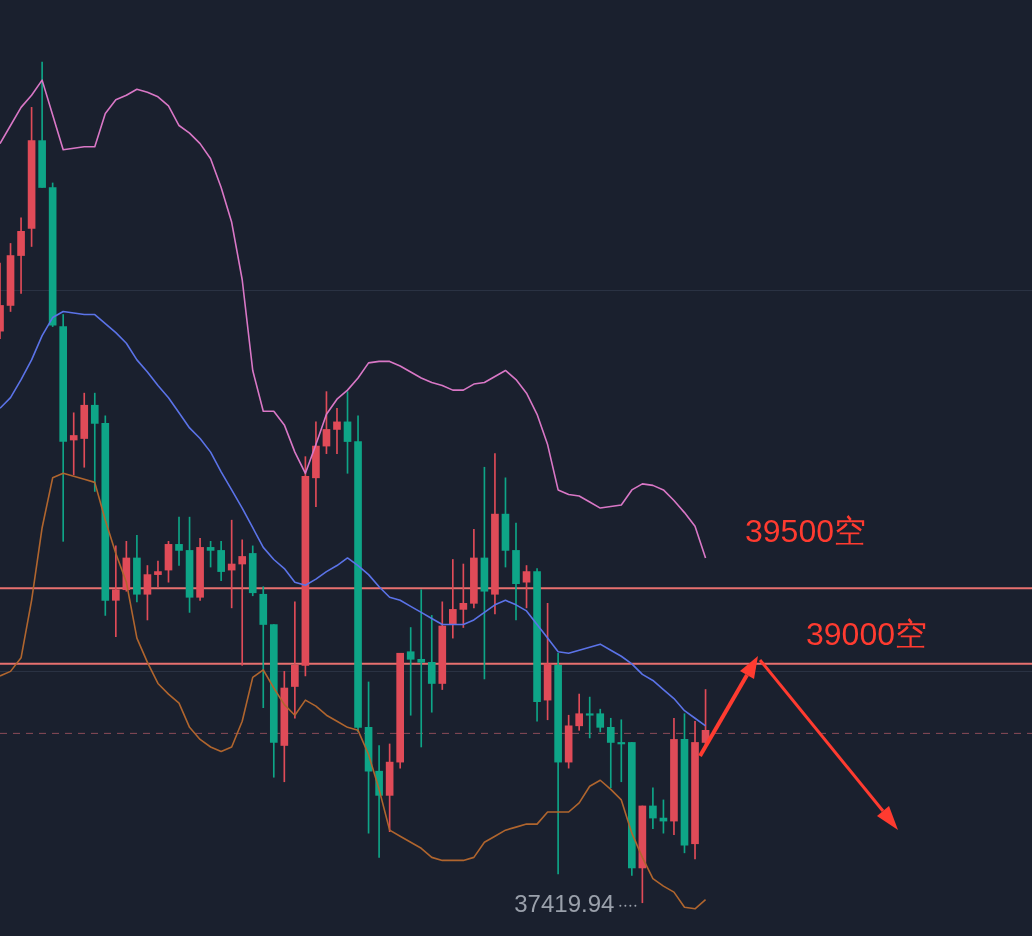 The height and width of the screenshot is (936, 1032). I want to click on annotation: 37419.94, so click(564, 904).